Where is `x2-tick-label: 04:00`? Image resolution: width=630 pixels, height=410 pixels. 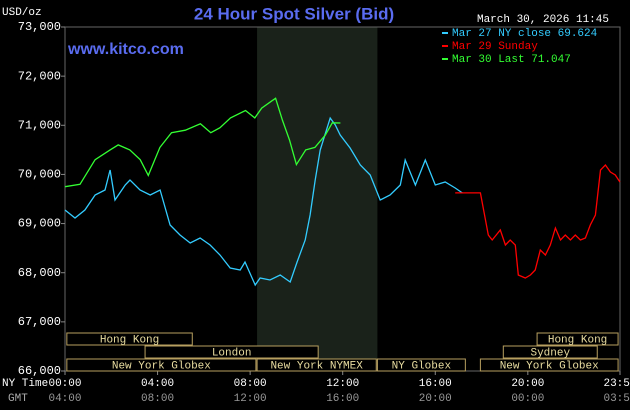 x2-tick-label: 04:00 is located at coordinates (64, 399).